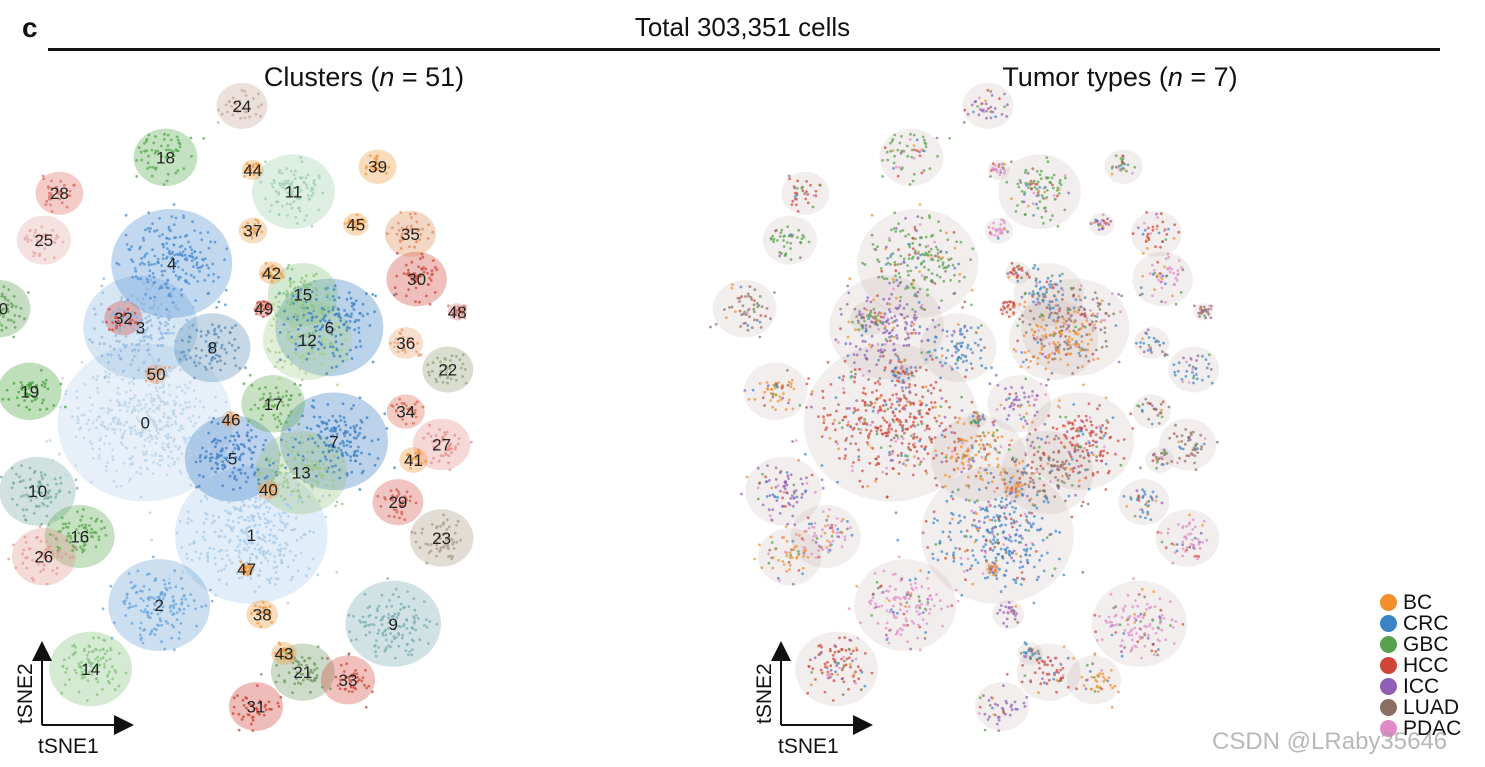  I want to click on cluster-label-5: 5, so click(232, 458).